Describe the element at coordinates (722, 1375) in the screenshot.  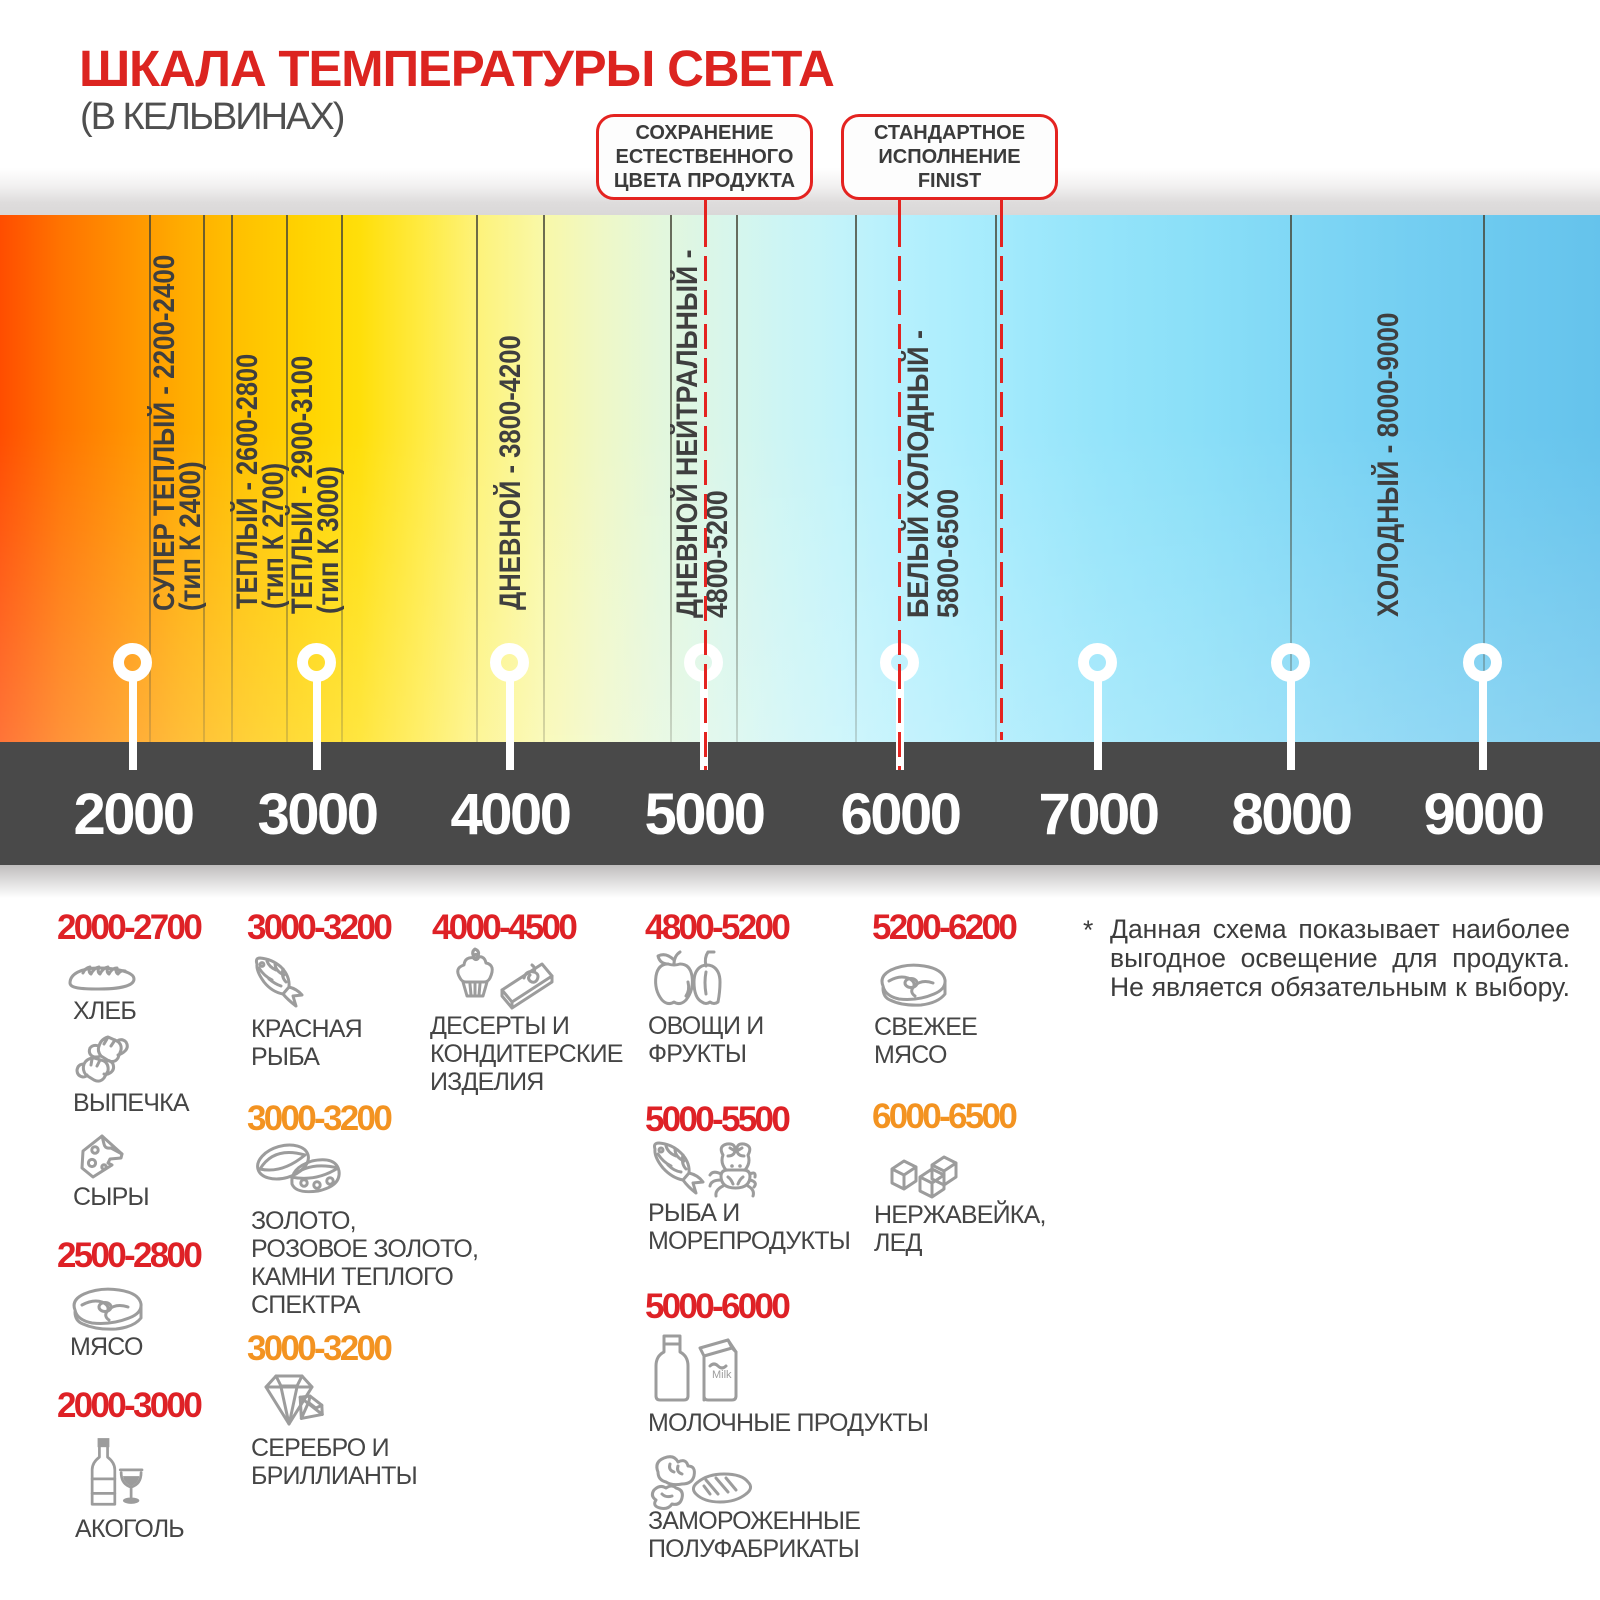
I see `svg-text: Milk` at that location.